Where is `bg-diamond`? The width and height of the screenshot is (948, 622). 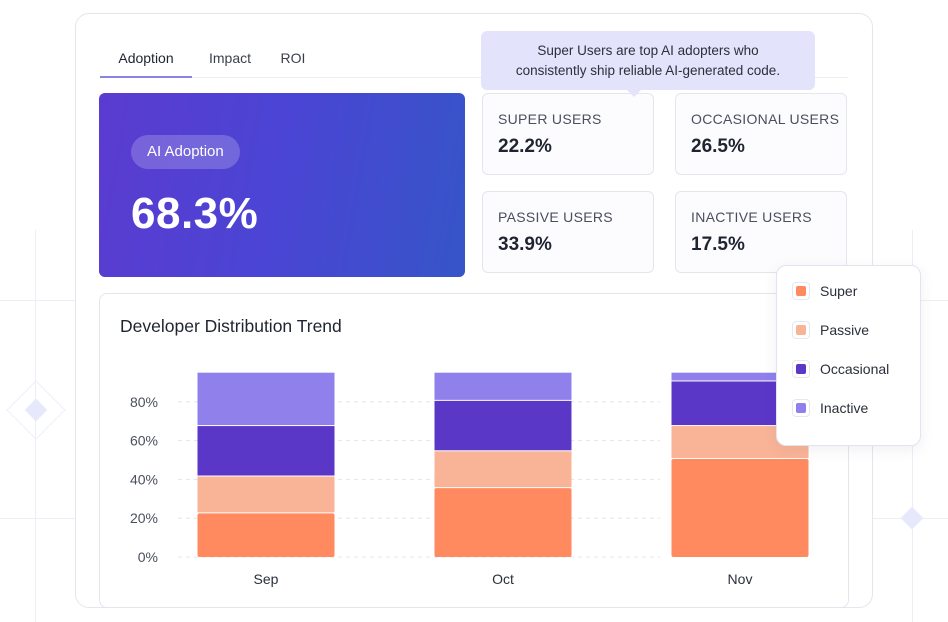 bg-diamond is located at coordinates (912, 518).